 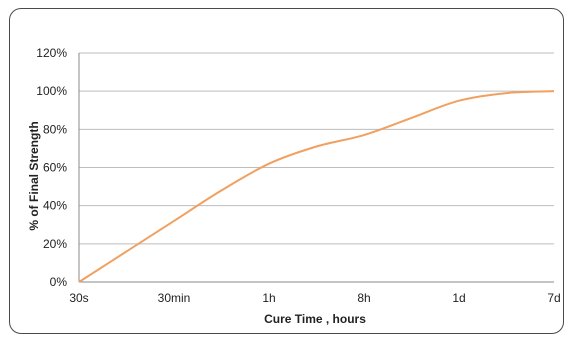 What do you see at coordinates (174, 298) in the screenshot?
I see `x-tick-label: 30min` at bounding box center [174, 298].